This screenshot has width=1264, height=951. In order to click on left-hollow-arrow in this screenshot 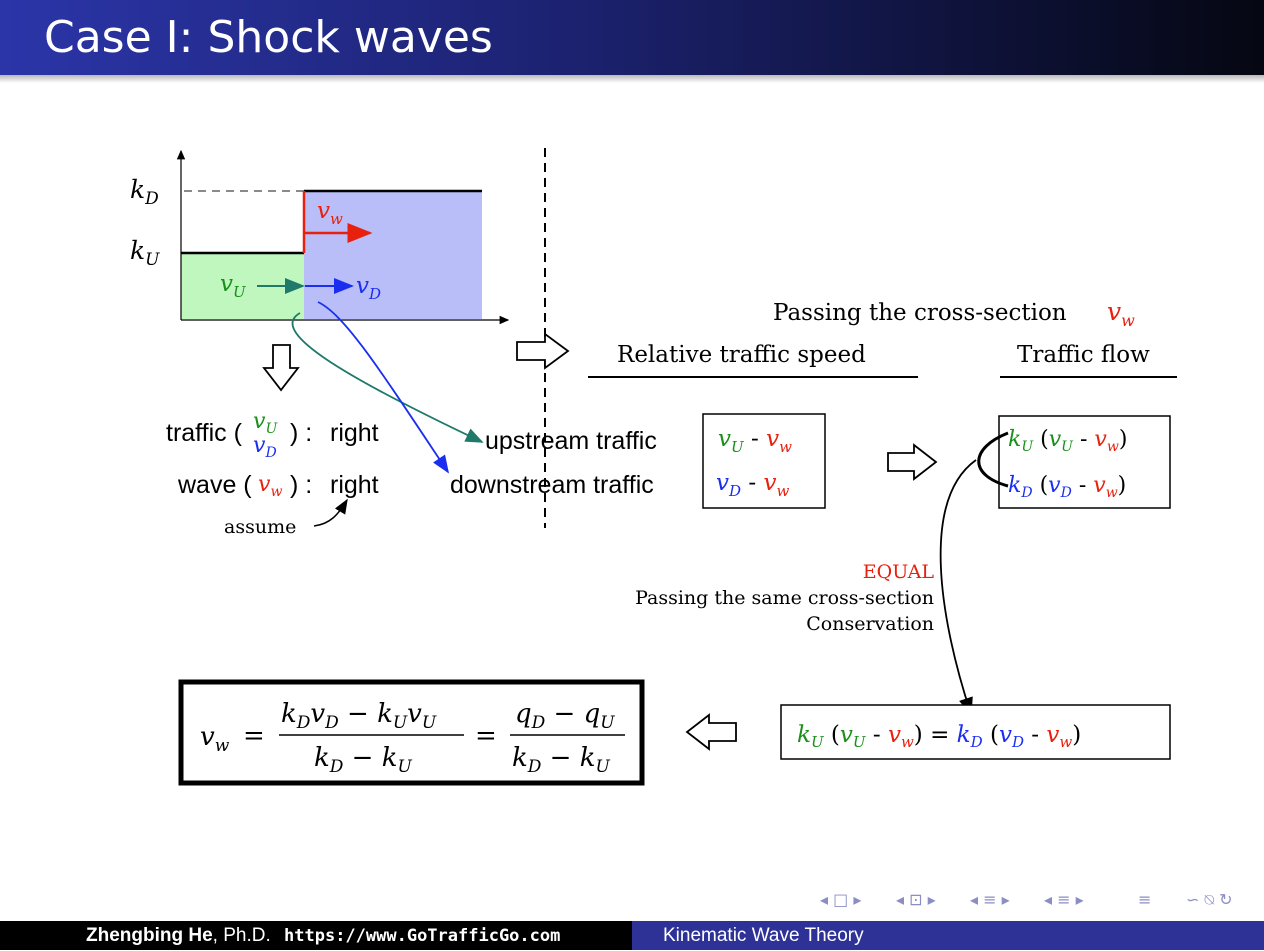, I will do `click(711, 732)`.